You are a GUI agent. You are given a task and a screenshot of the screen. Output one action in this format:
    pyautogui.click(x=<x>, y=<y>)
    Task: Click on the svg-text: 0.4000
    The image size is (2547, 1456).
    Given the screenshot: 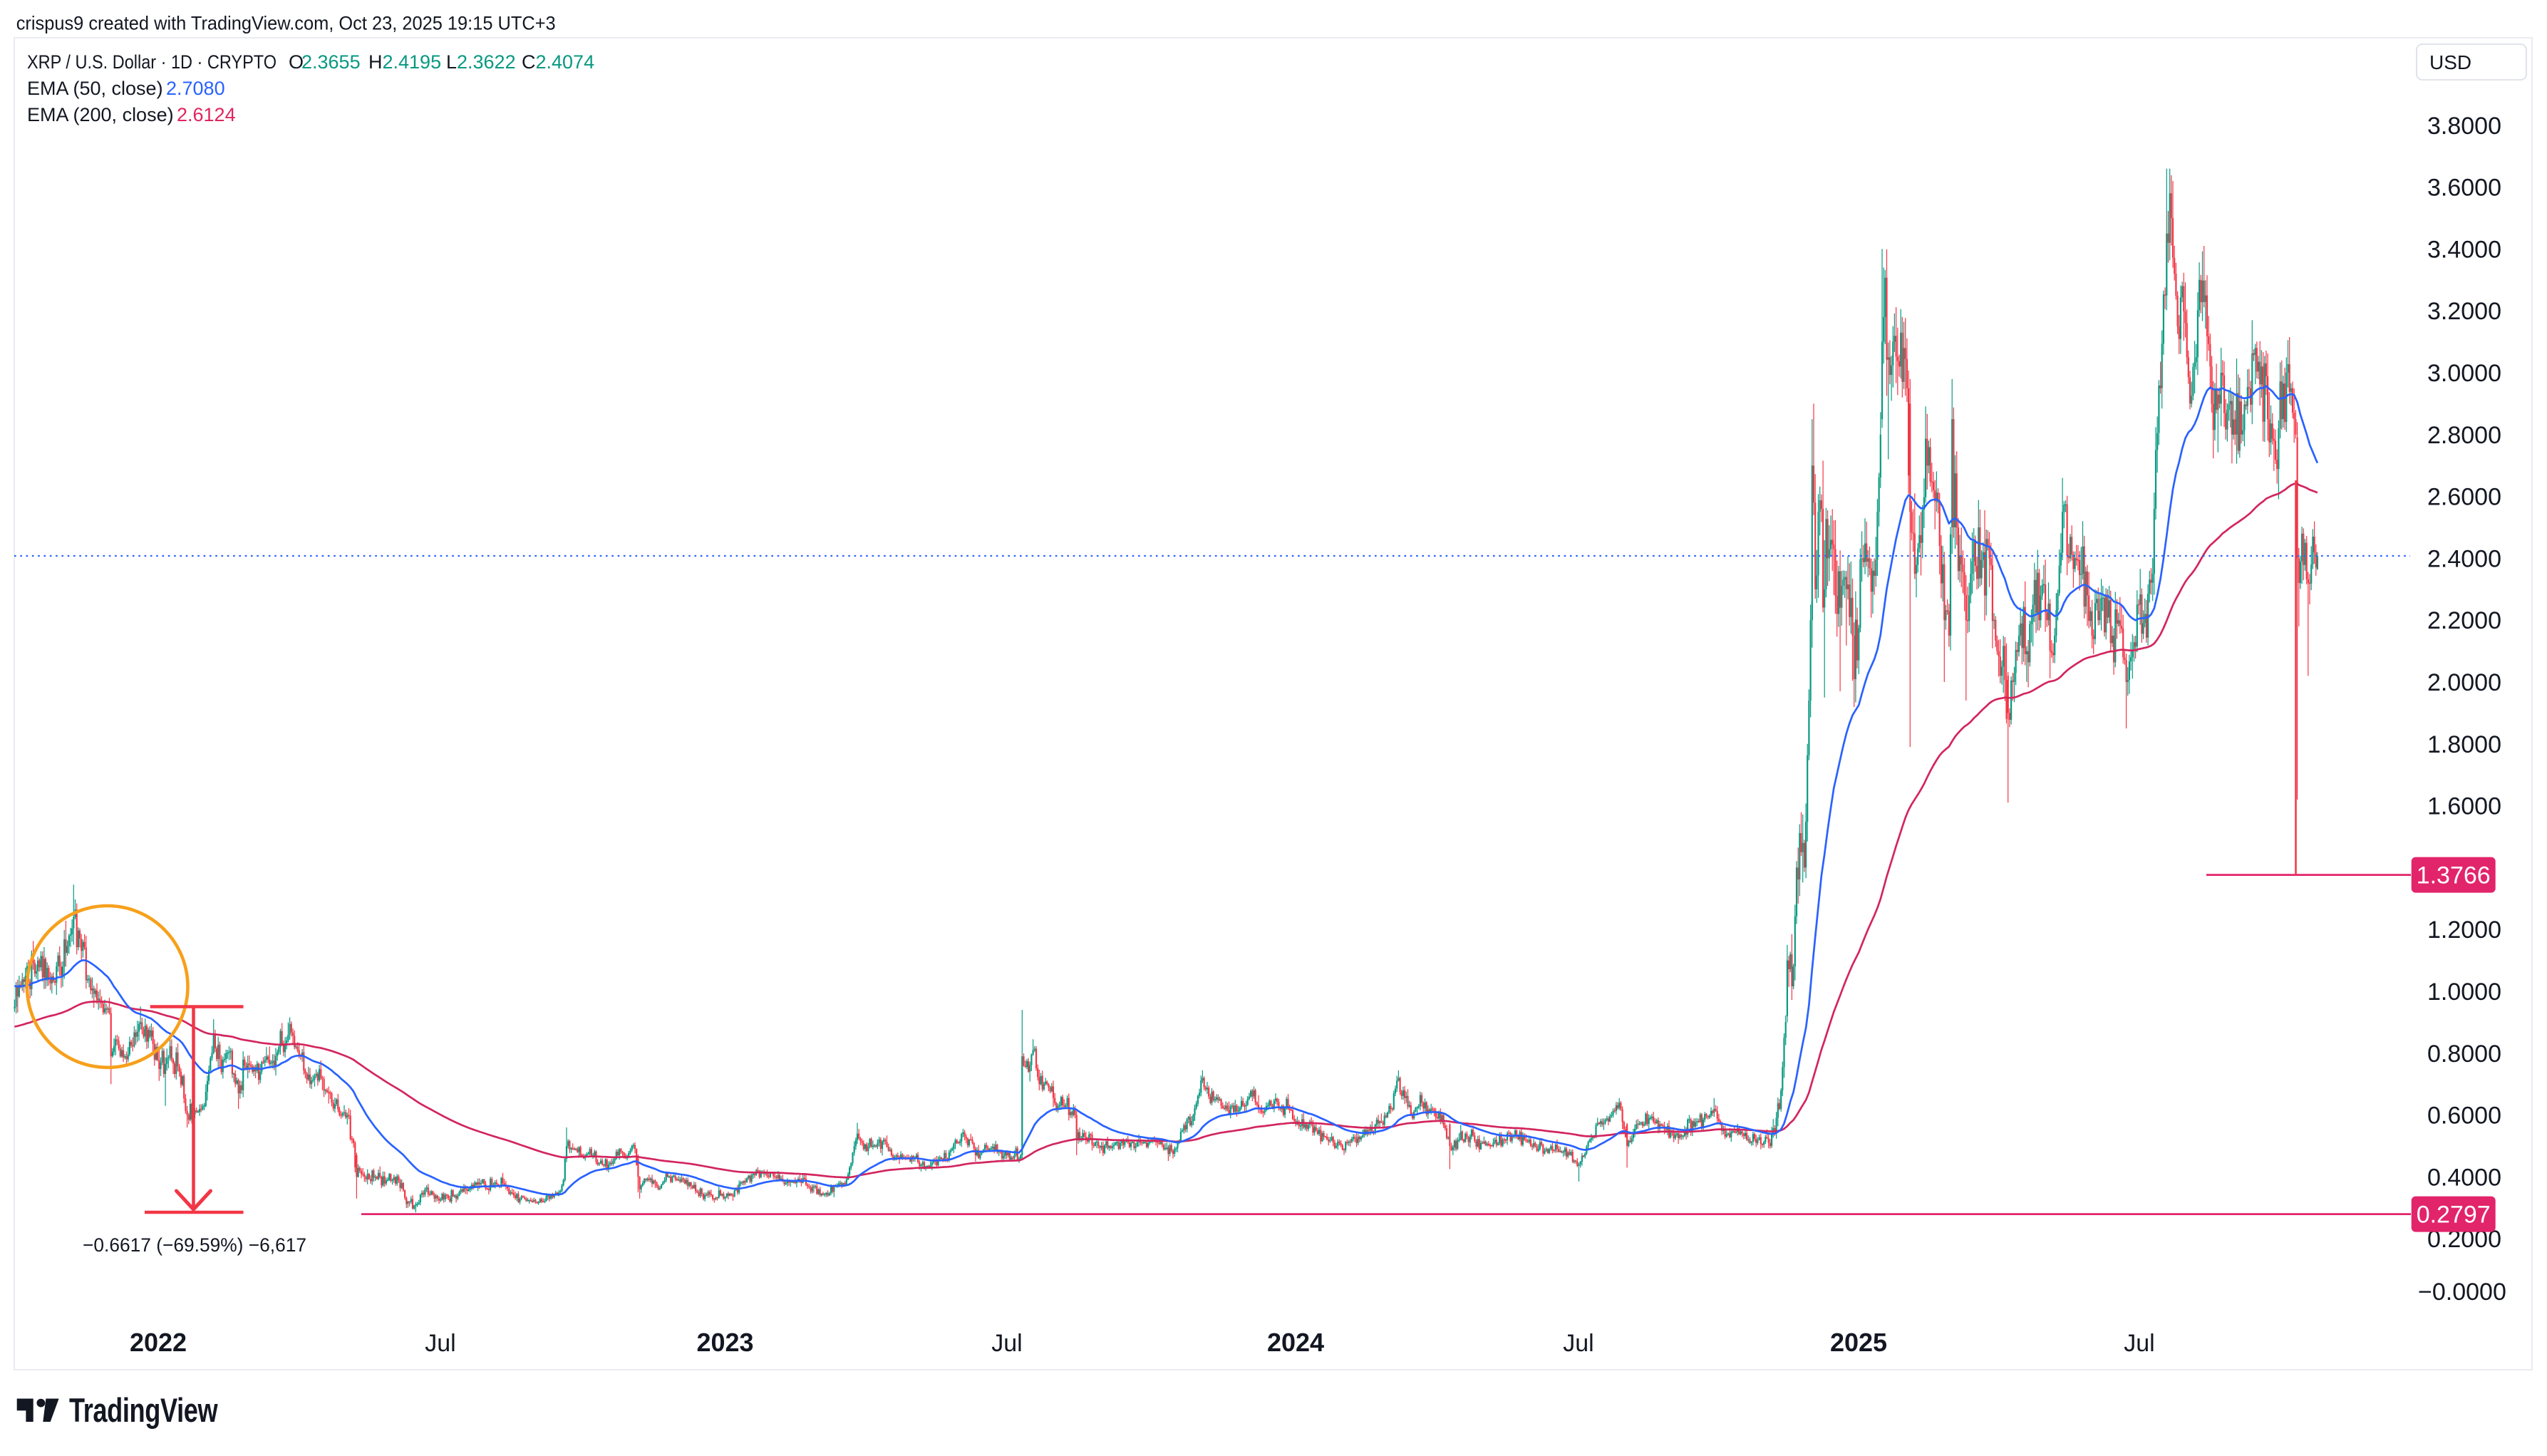 What is the action you would take?
    pyautogui.click(x=2464, y=1177)
    